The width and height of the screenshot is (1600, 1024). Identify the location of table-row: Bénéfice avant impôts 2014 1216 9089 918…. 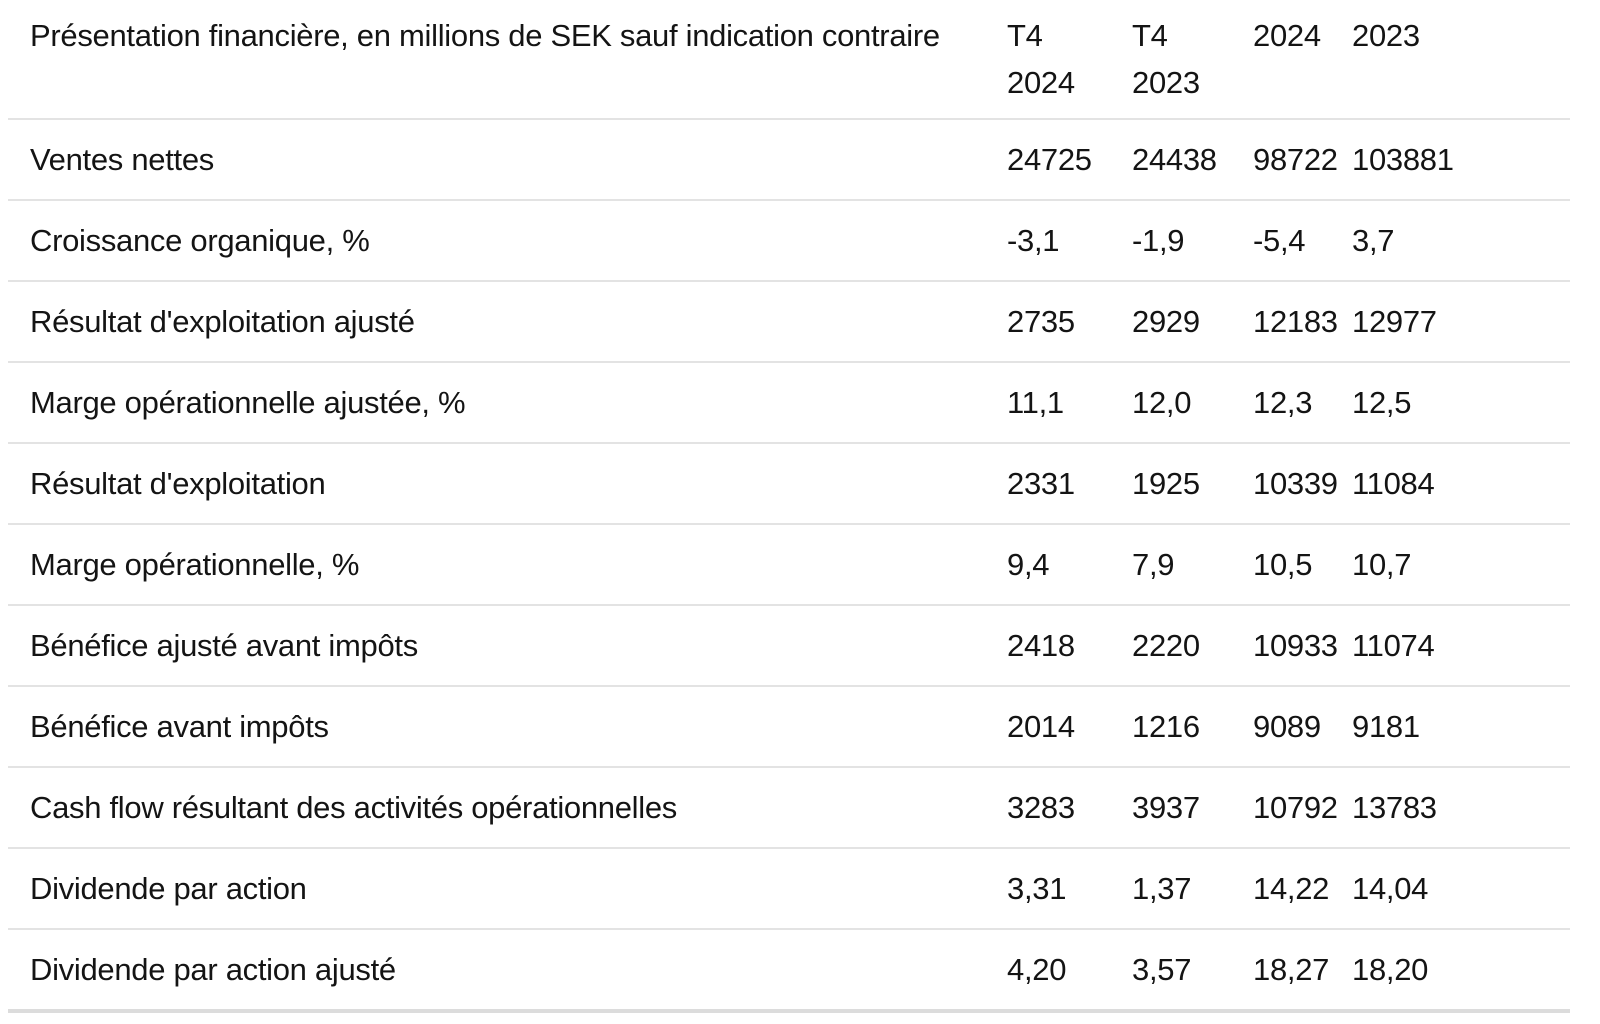
(789, 726).